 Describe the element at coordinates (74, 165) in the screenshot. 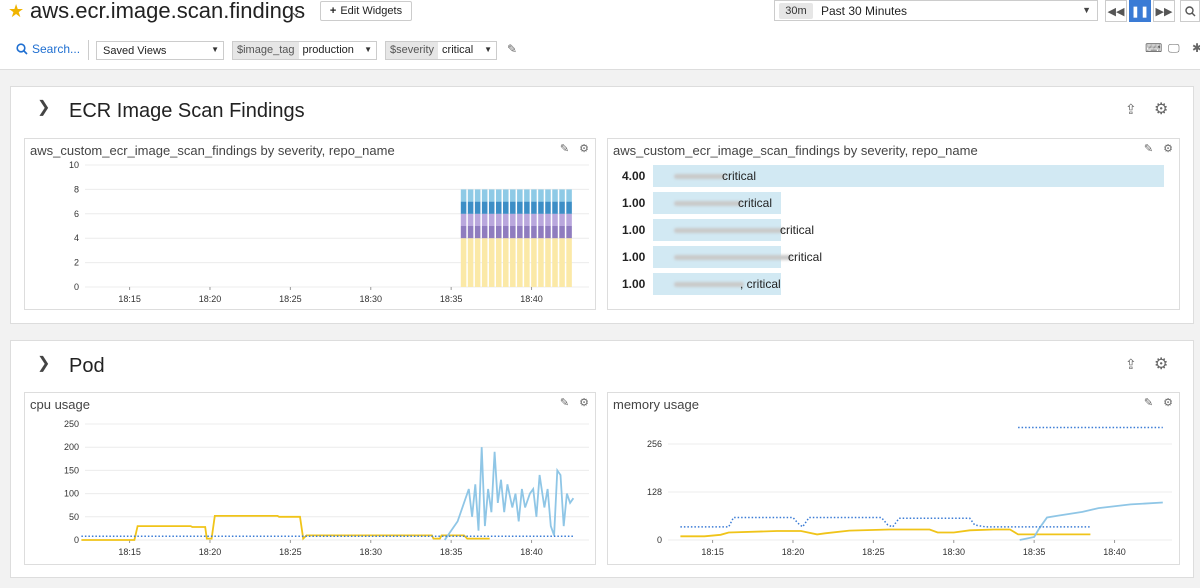

I see `y-tick-label: 10` at that location.